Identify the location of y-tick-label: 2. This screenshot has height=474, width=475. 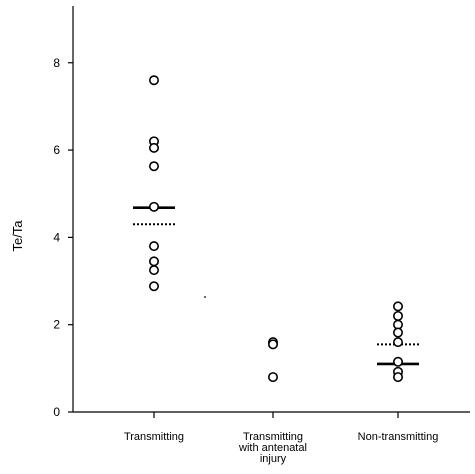
(56, 325).